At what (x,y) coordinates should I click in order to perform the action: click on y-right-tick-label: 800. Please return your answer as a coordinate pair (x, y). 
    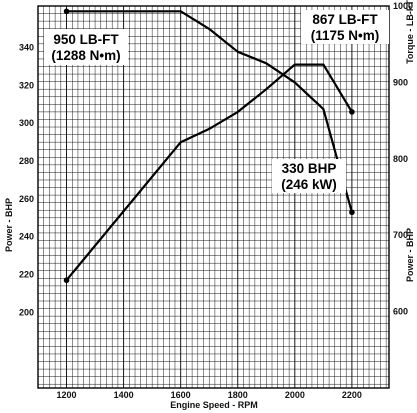
    Looking at the image, I should click on (400, 159).